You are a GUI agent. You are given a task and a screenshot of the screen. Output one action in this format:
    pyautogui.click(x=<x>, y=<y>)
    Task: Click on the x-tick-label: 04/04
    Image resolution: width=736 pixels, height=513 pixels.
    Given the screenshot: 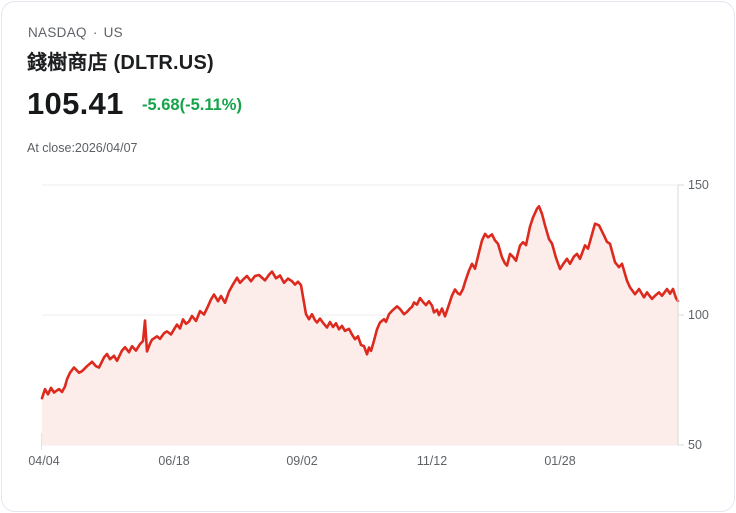 What is the action you would take?
    pyautogui.click(x=44, y=461)
    